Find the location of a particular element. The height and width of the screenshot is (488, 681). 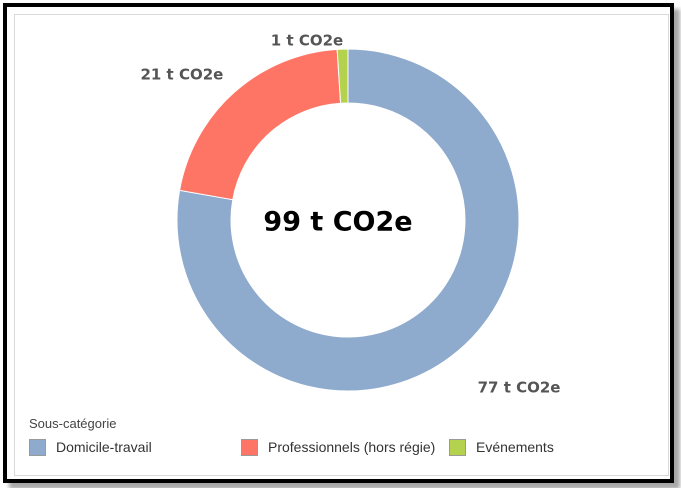

donut-slice-evenements is located at coordinates (342, 76).